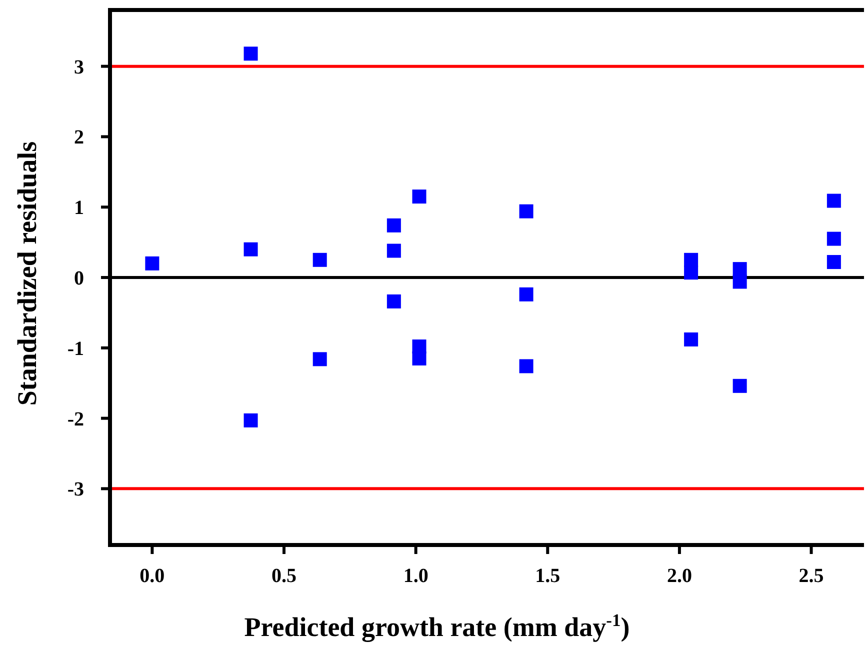 Image resolution: width=865 pixels, height=647 pixels. I want to click on x-tick-label: 0.5, so click(284, 576).